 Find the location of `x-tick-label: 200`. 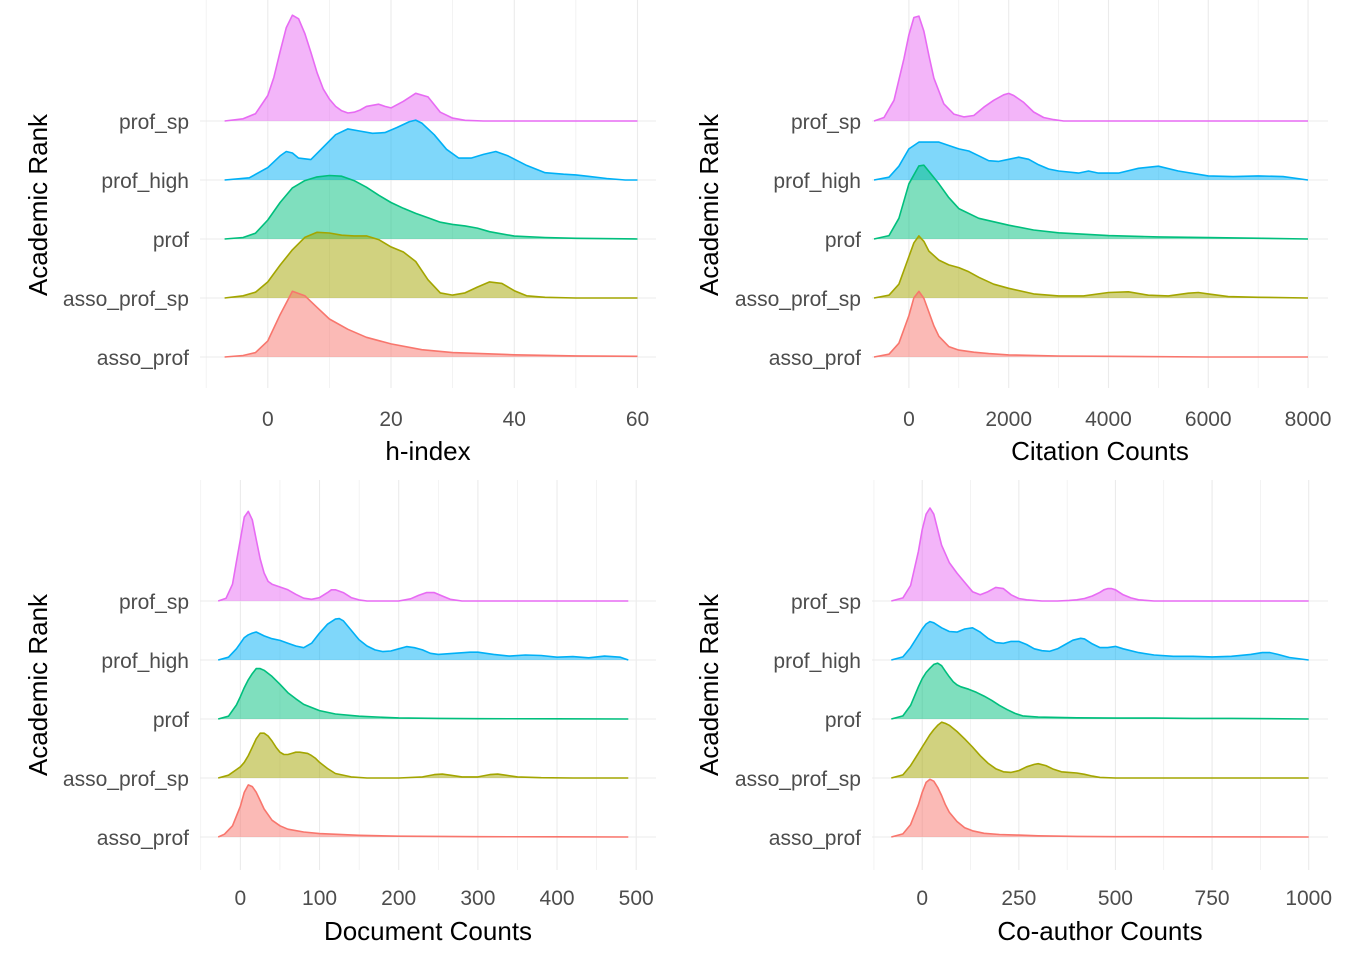

x-tick-label: 200 is located at coordinates (398, 898).